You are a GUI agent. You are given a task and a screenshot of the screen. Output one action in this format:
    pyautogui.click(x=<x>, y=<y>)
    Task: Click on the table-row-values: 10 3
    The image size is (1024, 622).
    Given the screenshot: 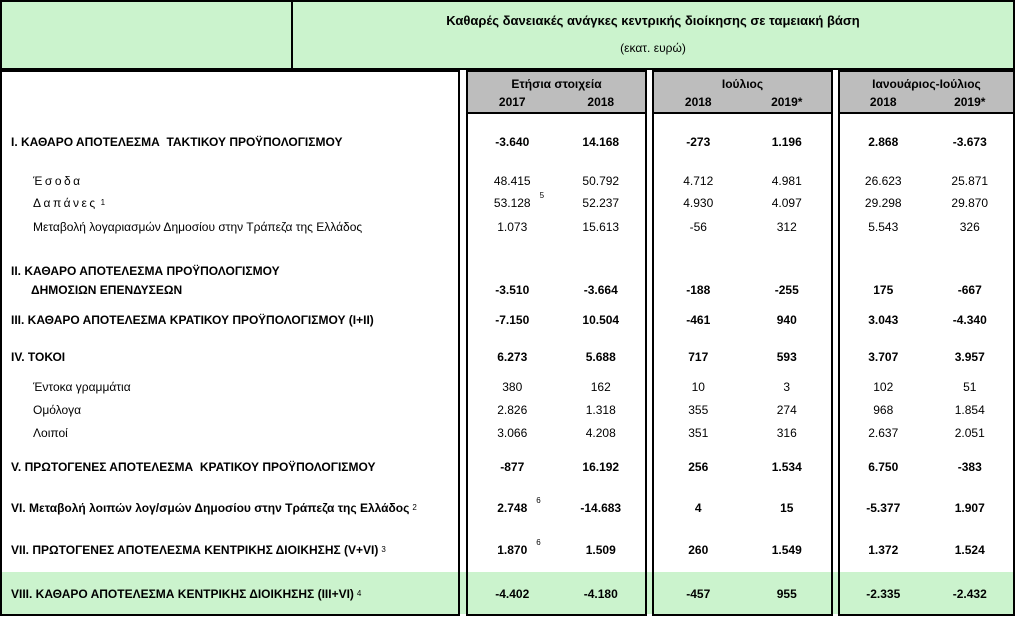 What is the action you would take?
    pyautogui.click(x=742, y=386)
    